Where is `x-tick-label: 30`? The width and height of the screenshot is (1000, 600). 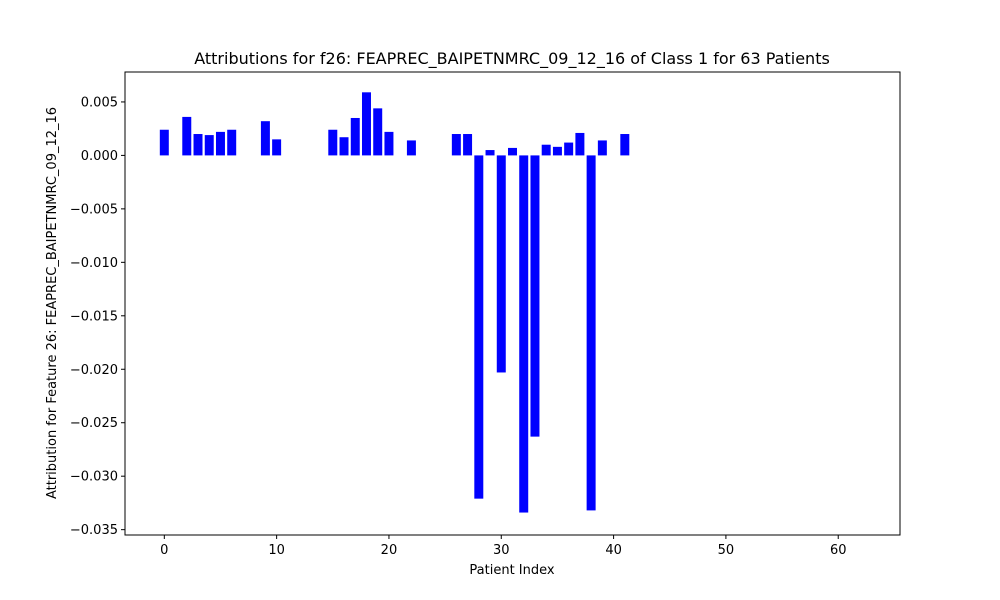
x-tick-label: 30 is located at coordinates (501, 550).